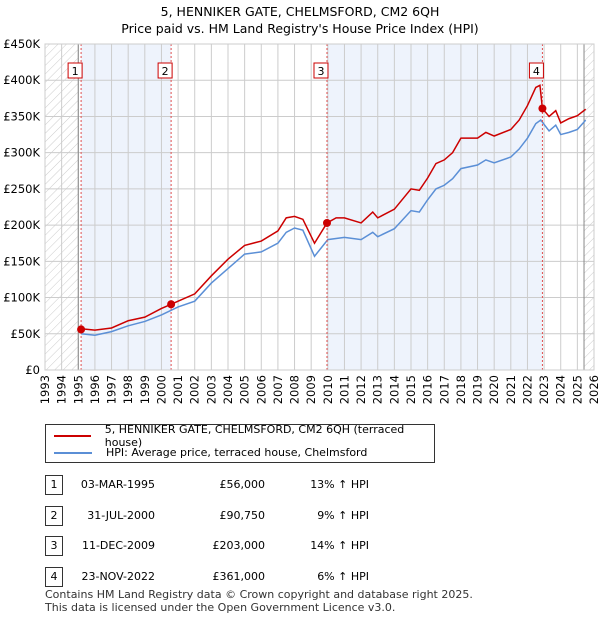 This screenshot has height=620, width=600. What do you see at coordinates (95, 389) in the screenshot?
I see `x-tick-label: 1996` at bounding box center [95, 389].